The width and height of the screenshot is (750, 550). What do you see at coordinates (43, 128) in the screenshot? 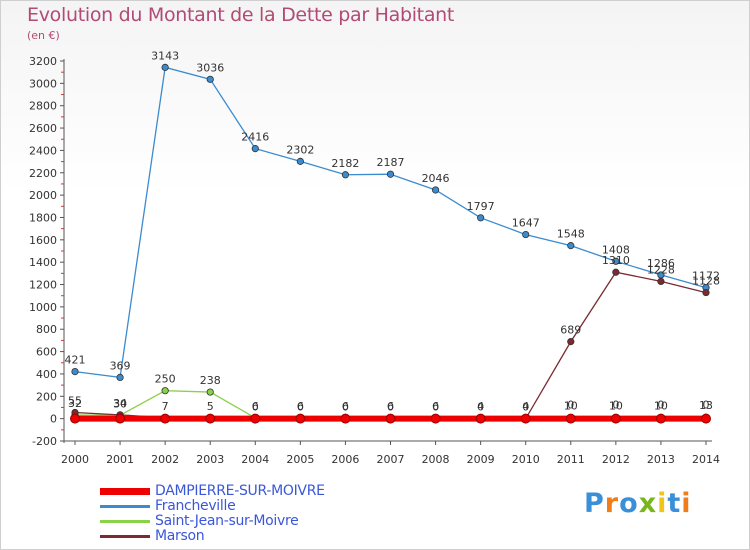
I see `y-tick-label: 2600` at bounding box center [43, 128].